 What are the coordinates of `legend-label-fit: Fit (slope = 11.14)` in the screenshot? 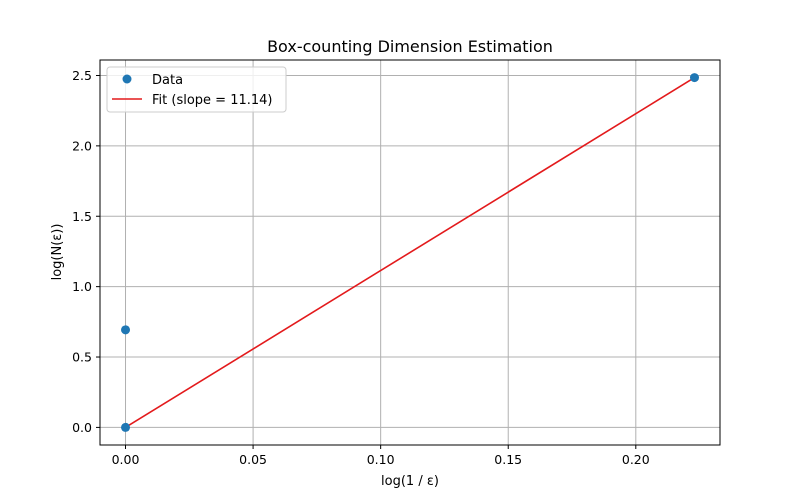 It's located at (212, 100).